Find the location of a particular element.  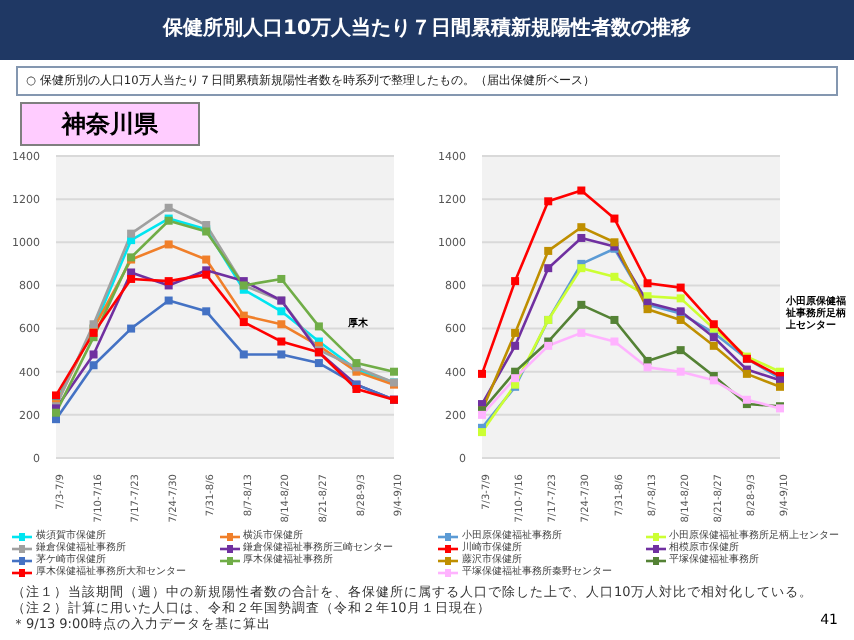

chart-title: 保健所別人口10万人当たり７日間累積新規陽性者数の推移 is located at coordinates (427, 30).